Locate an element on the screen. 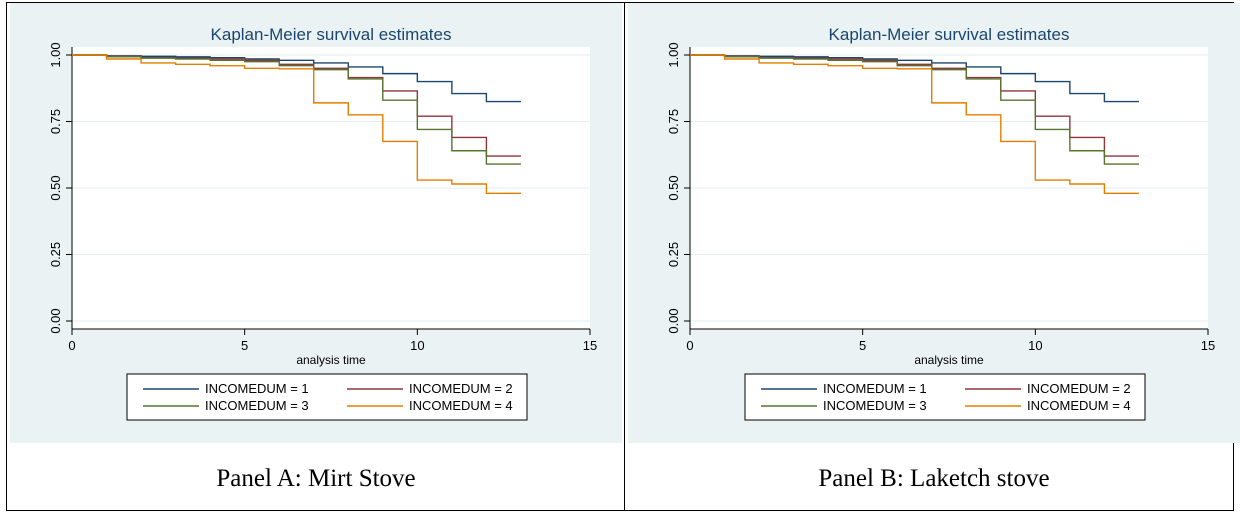 The width and height of the screenshot is (1240, 513). panel-b-caption: Panel B: Laketch stove is located at coordinates (934, 478).